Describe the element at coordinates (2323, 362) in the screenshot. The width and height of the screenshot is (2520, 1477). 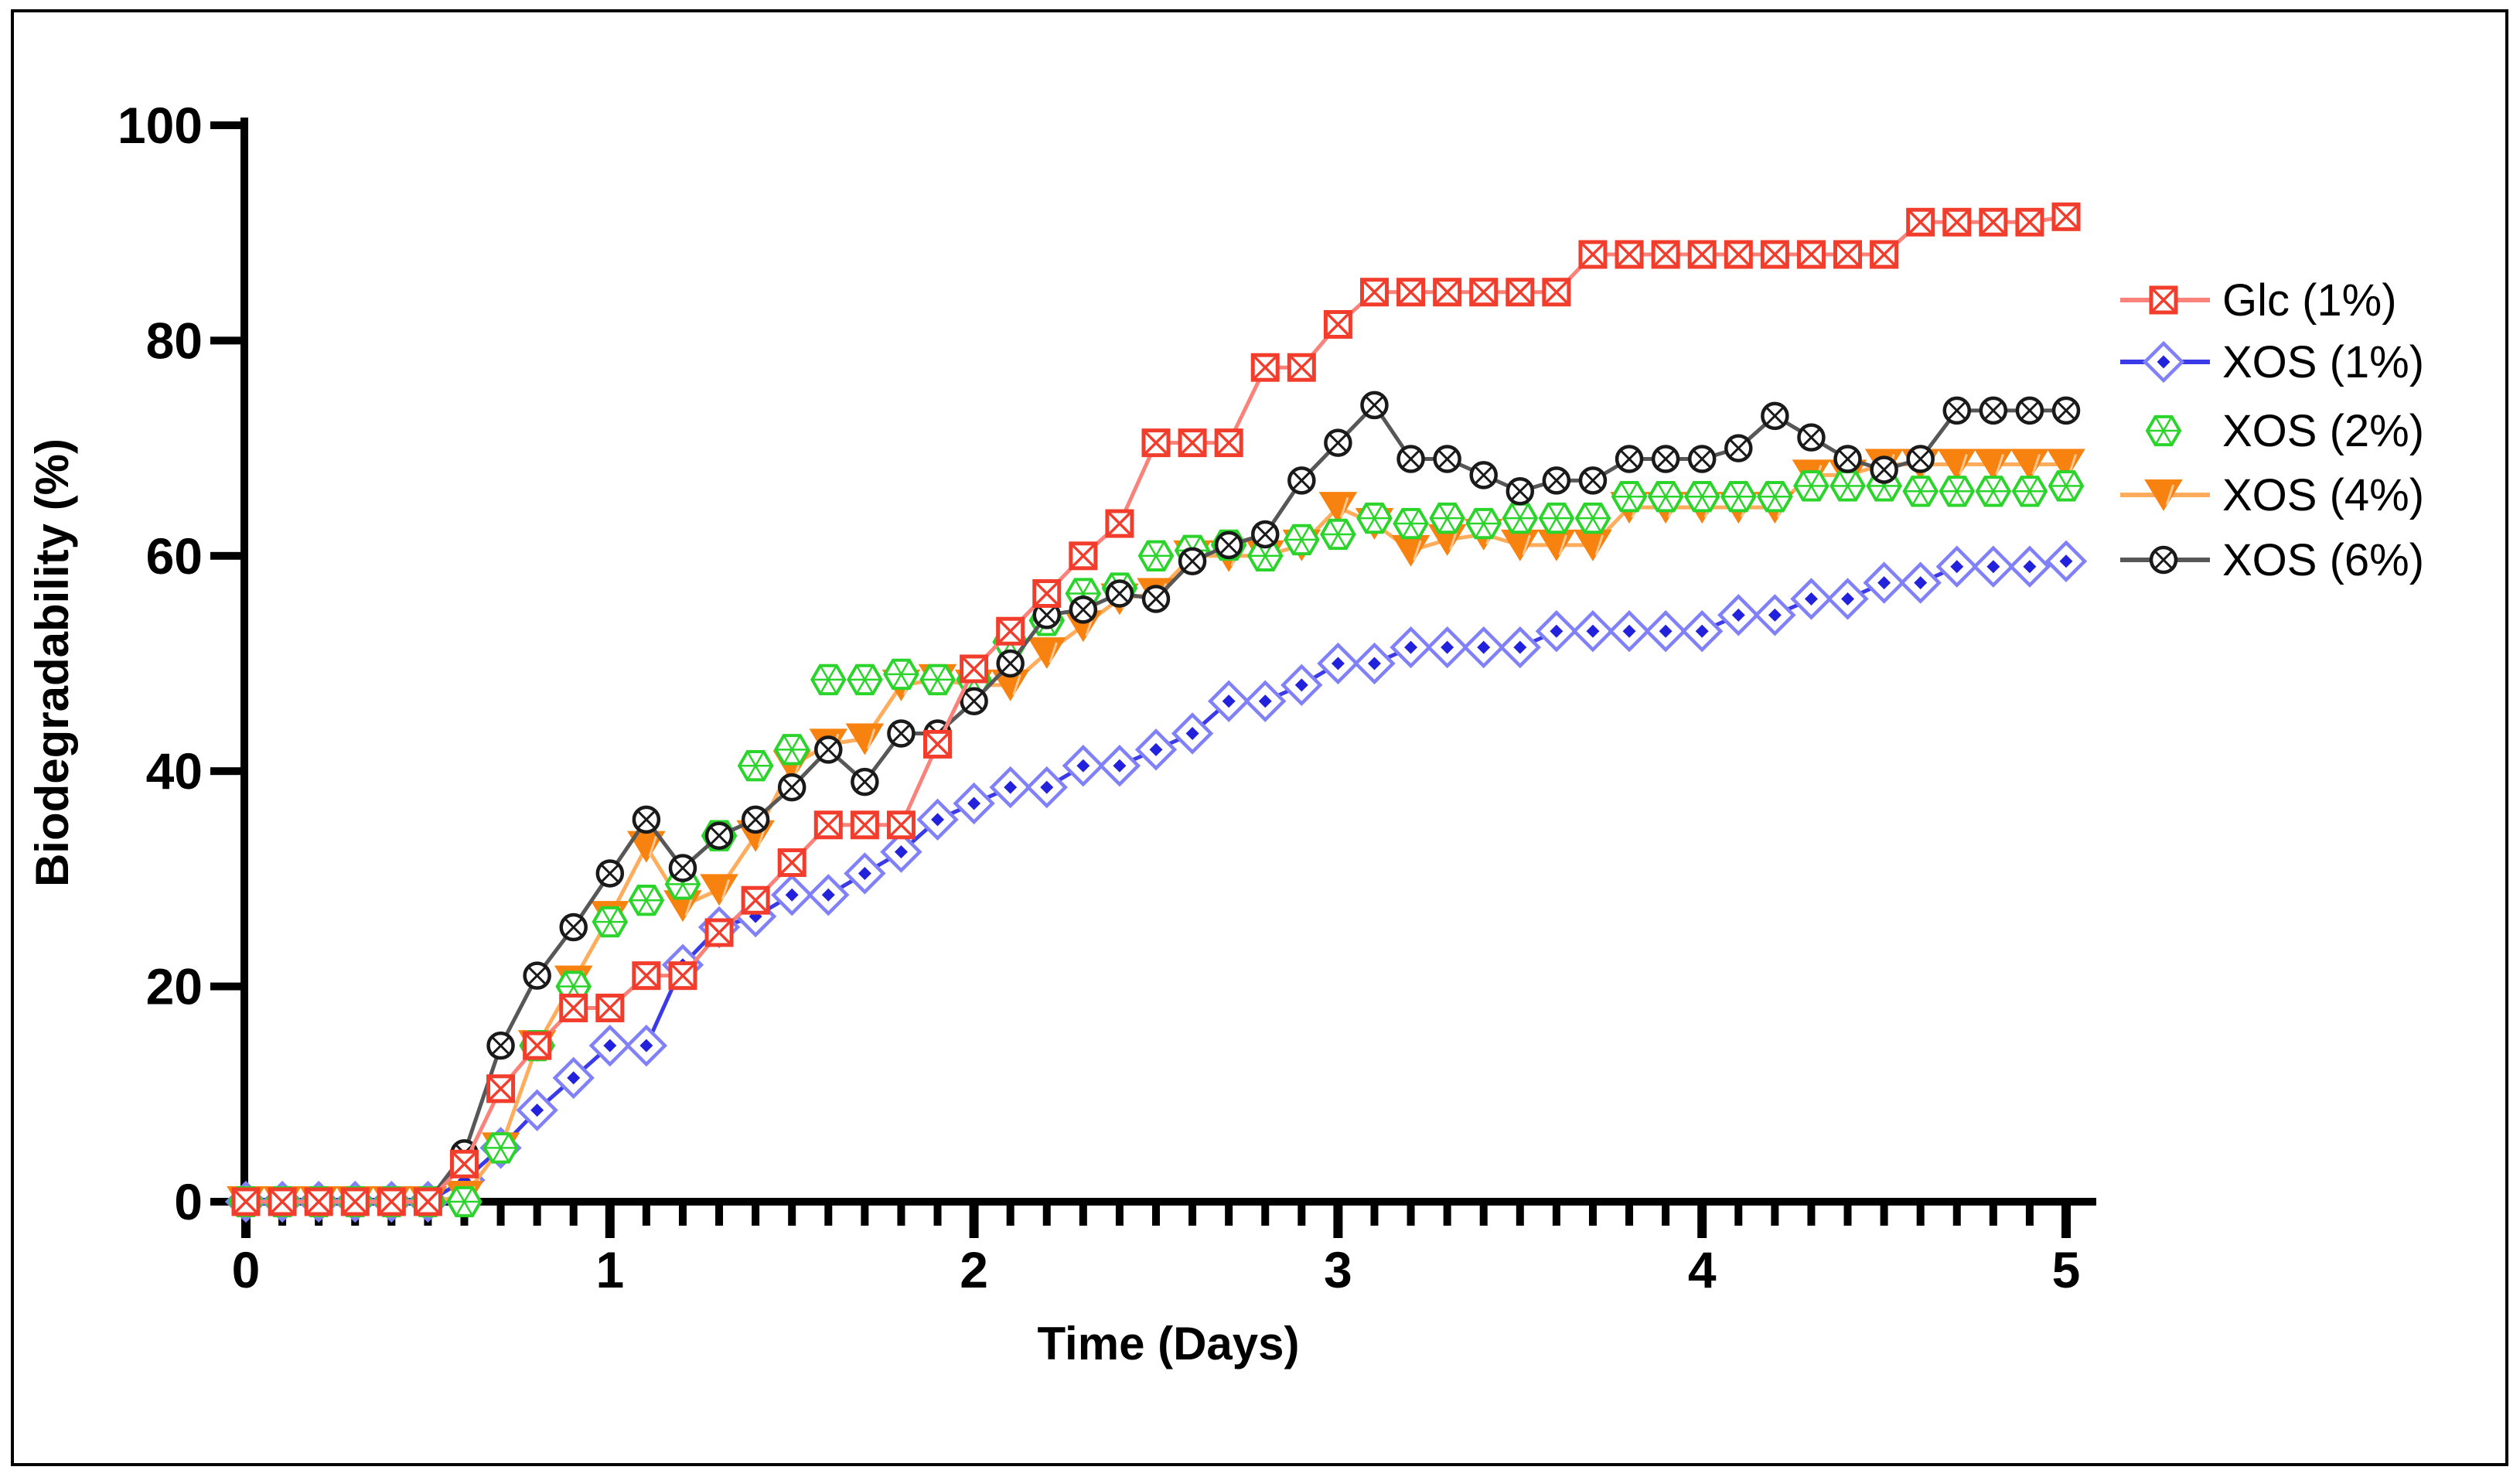
I see `legend-label: XOS (1%)` at that location.